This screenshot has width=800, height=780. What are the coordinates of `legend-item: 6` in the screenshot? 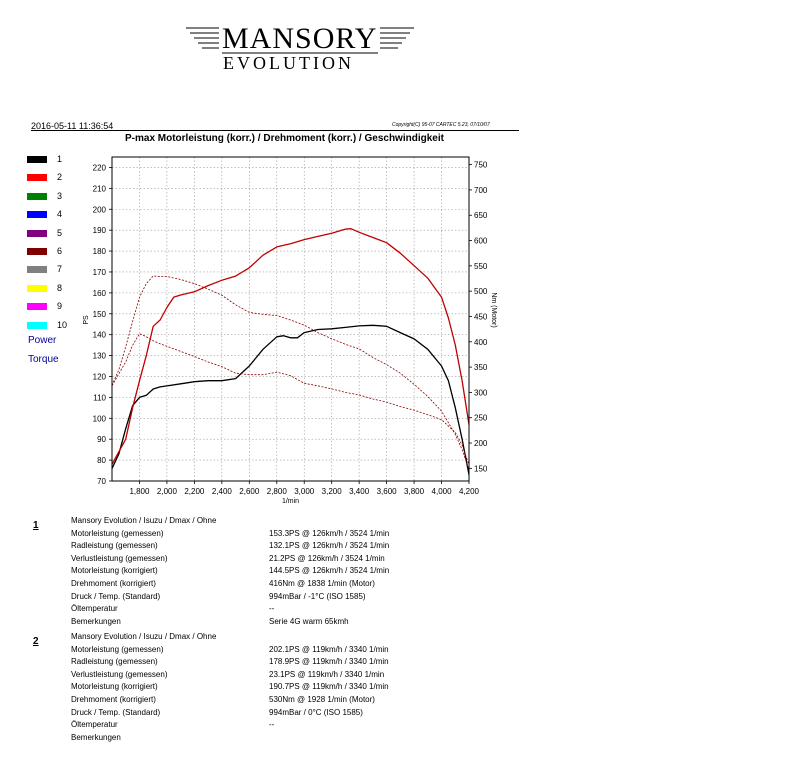 It's located at (62, 255).